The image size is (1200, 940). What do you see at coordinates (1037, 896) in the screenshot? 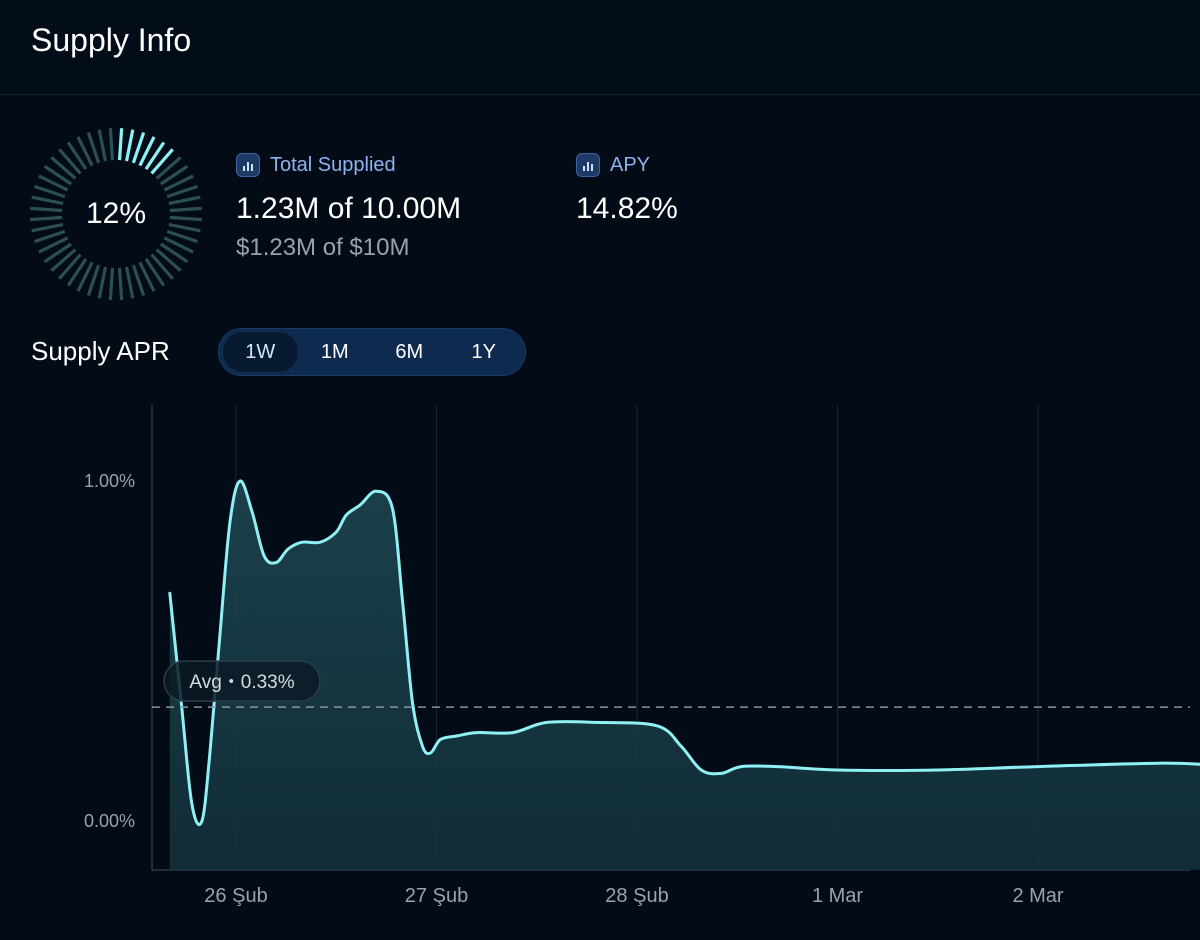
I see `x-tick-label: 2 Mar` at bounding box center [1037, 896].